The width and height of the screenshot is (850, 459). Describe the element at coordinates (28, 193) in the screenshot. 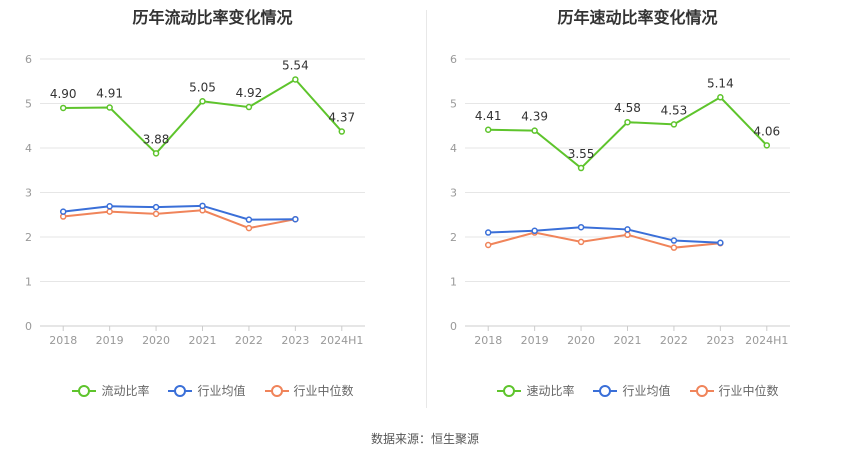

I see `y-tick-label: 3` at that location.